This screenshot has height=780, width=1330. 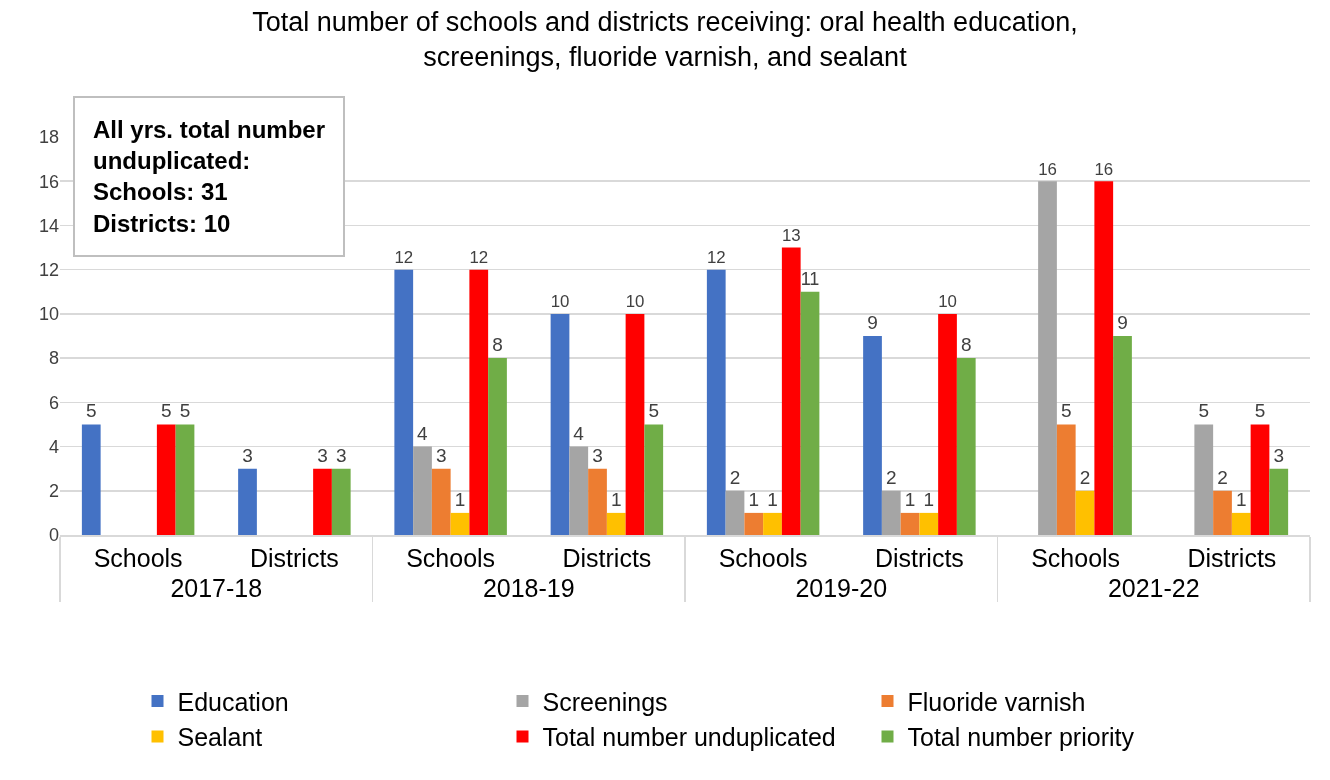 I want to click on y-tick-label: 14, so click(x=48, y=225).